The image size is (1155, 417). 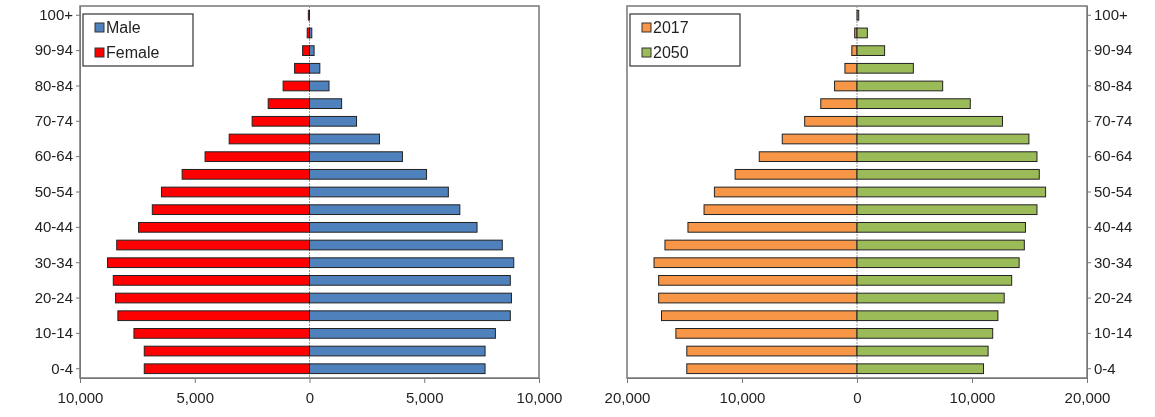 I want to click on legend-label: Female, so click(x=133, y=52).